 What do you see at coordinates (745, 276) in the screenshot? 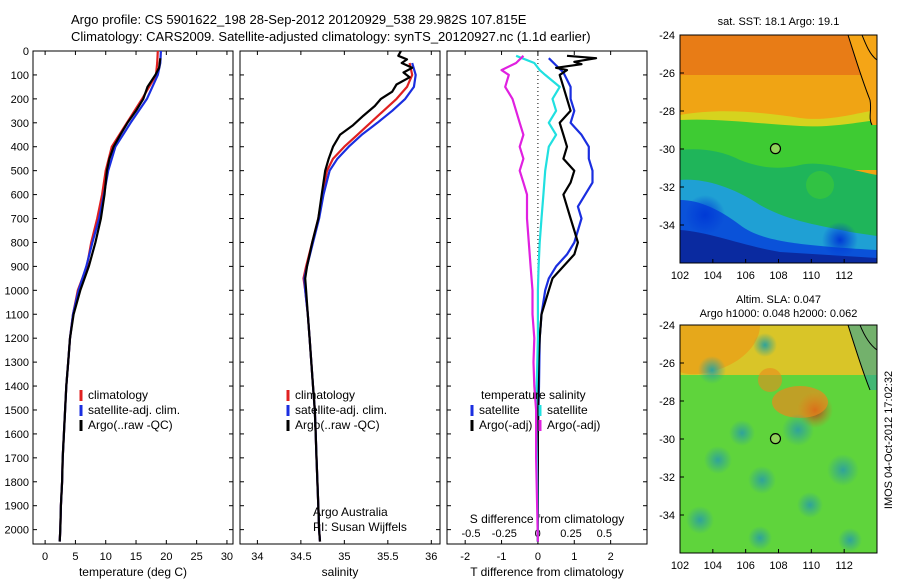
I see `sst-map-xtick-label: 106` at bounding box center [745, 276].